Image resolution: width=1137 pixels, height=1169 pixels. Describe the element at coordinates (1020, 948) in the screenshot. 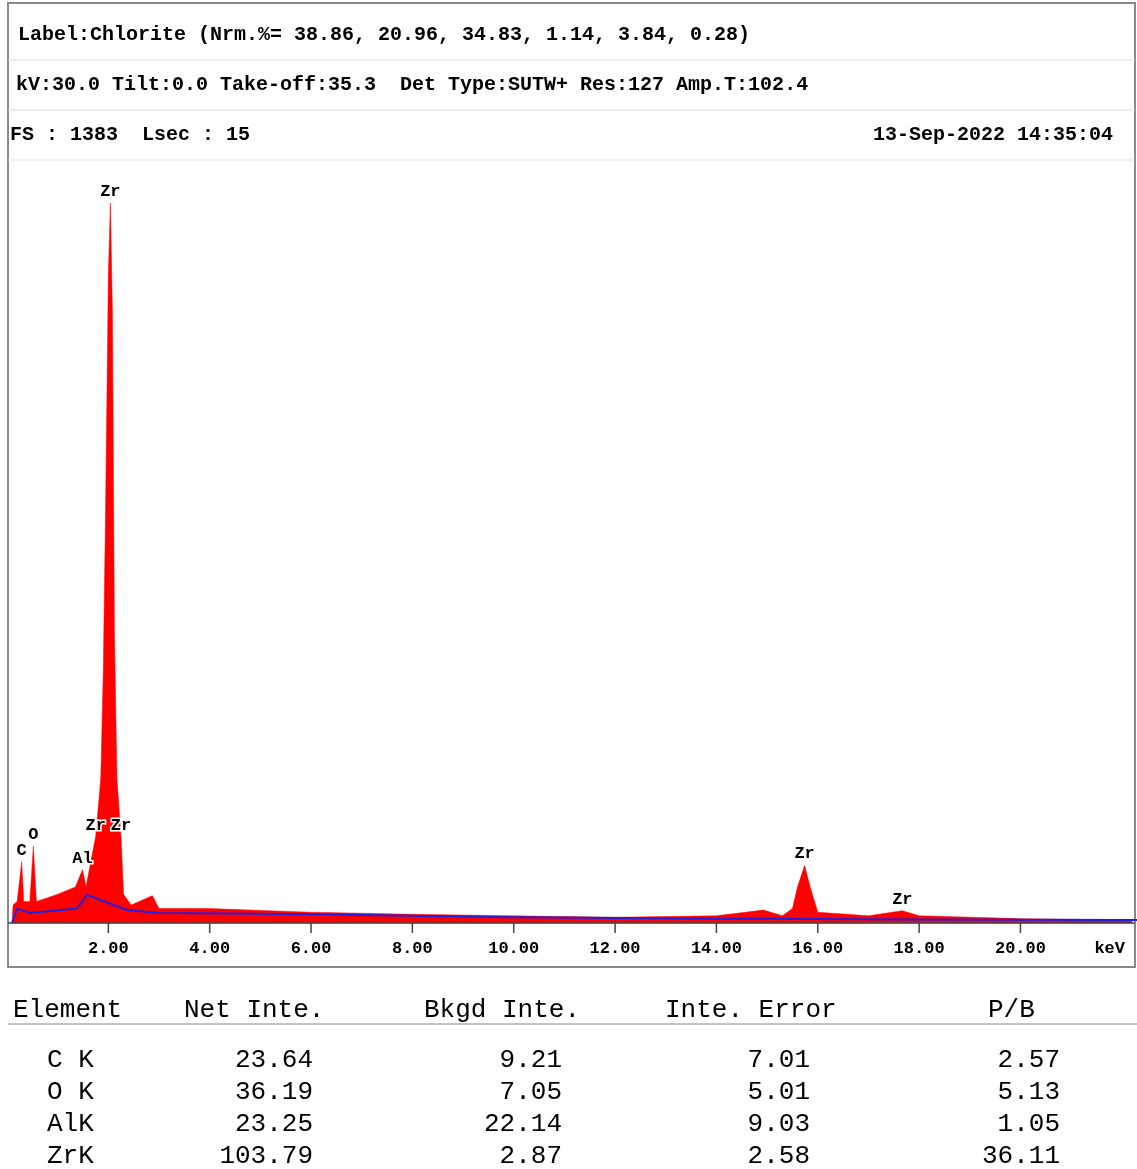

I see `x-tick-label: 20.00` at that location.